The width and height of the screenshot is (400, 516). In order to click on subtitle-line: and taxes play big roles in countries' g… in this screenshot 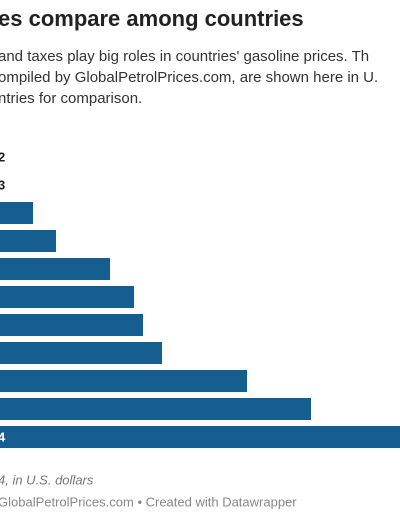, I will do `click(184, 56)`.